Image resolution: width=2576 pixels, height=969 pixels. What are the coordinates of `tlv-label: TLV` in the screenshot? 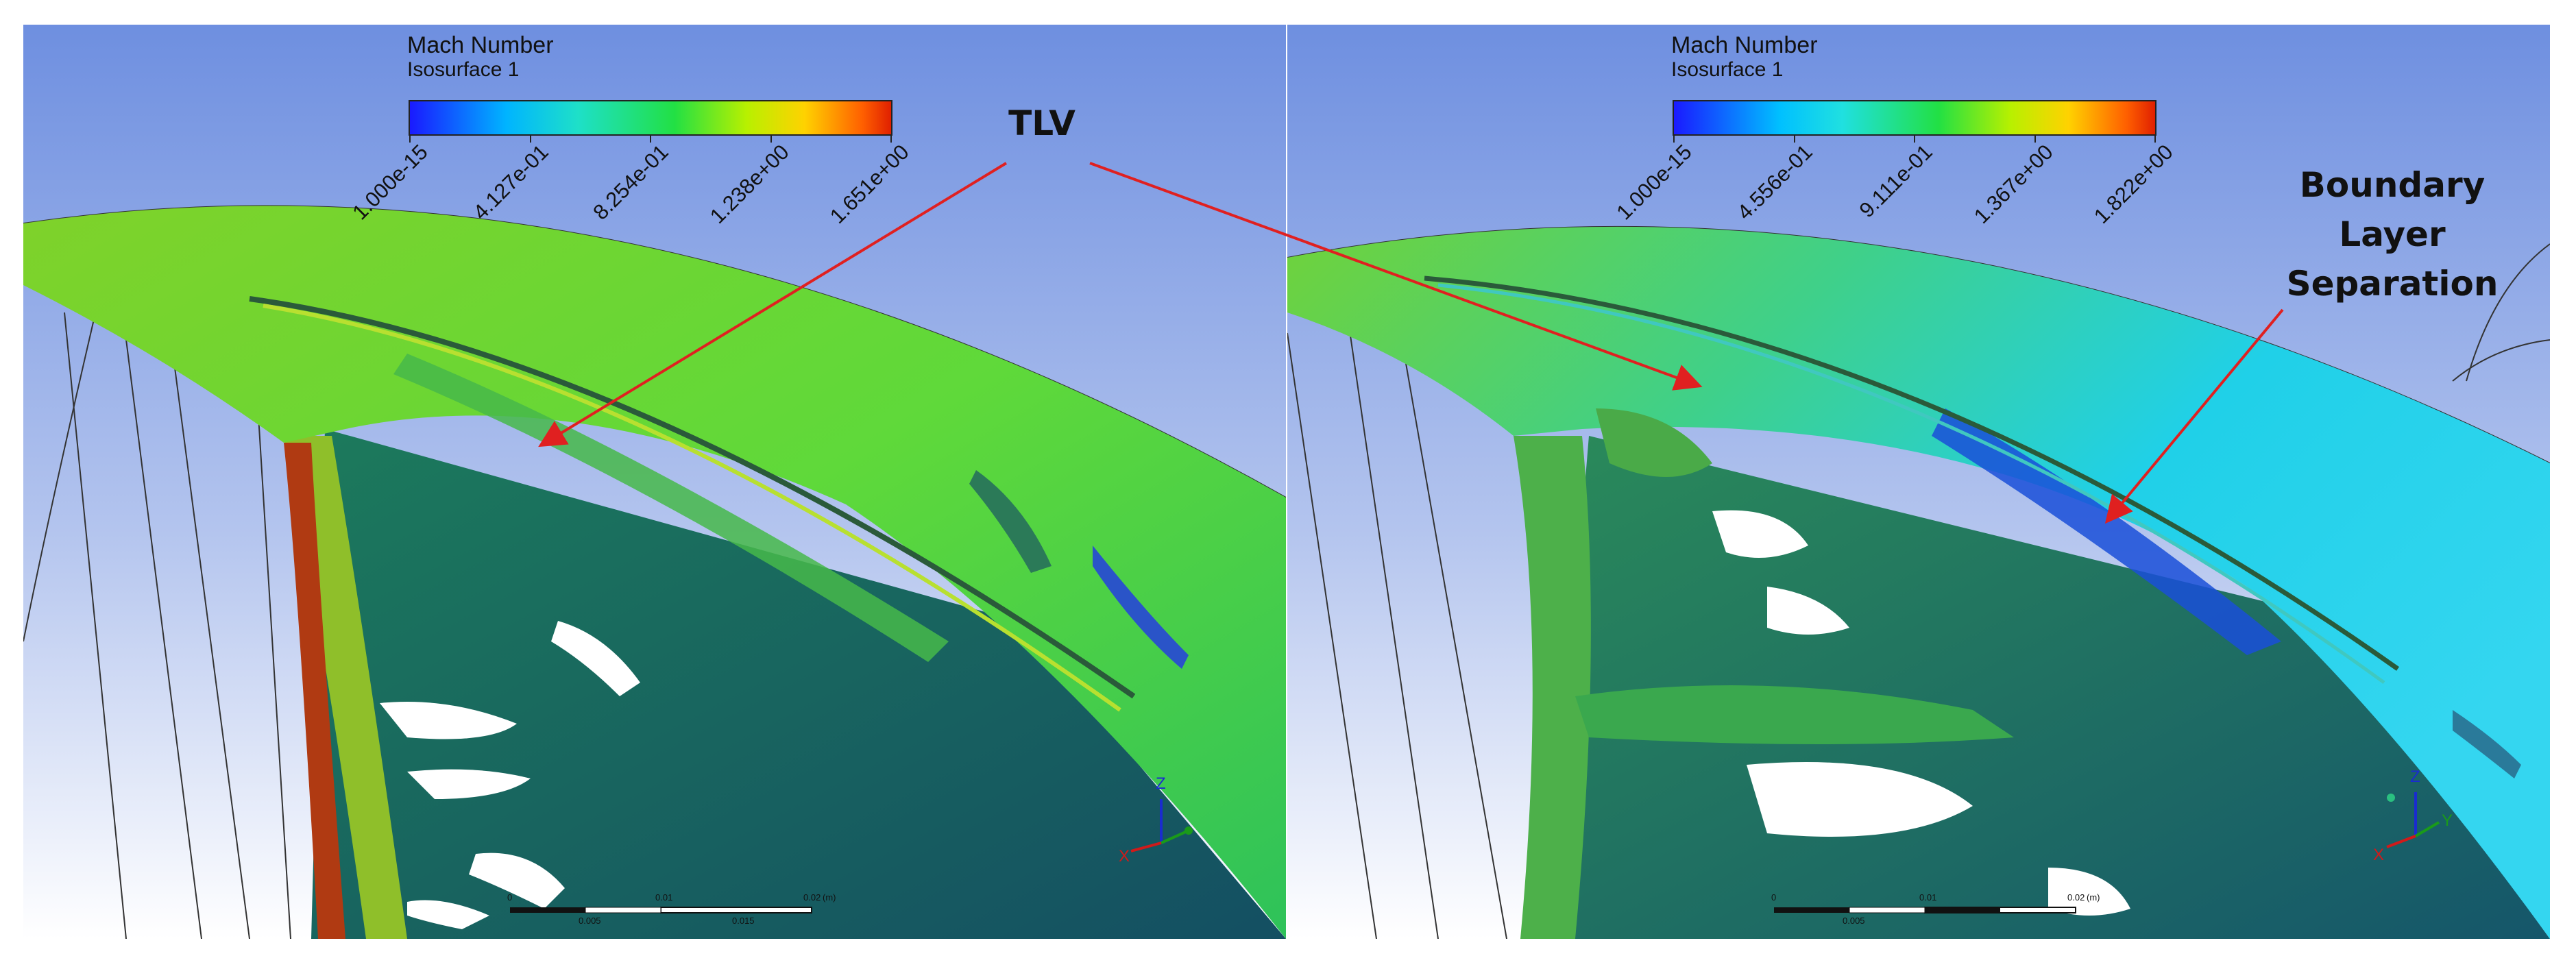 It's located at (1042, 123).